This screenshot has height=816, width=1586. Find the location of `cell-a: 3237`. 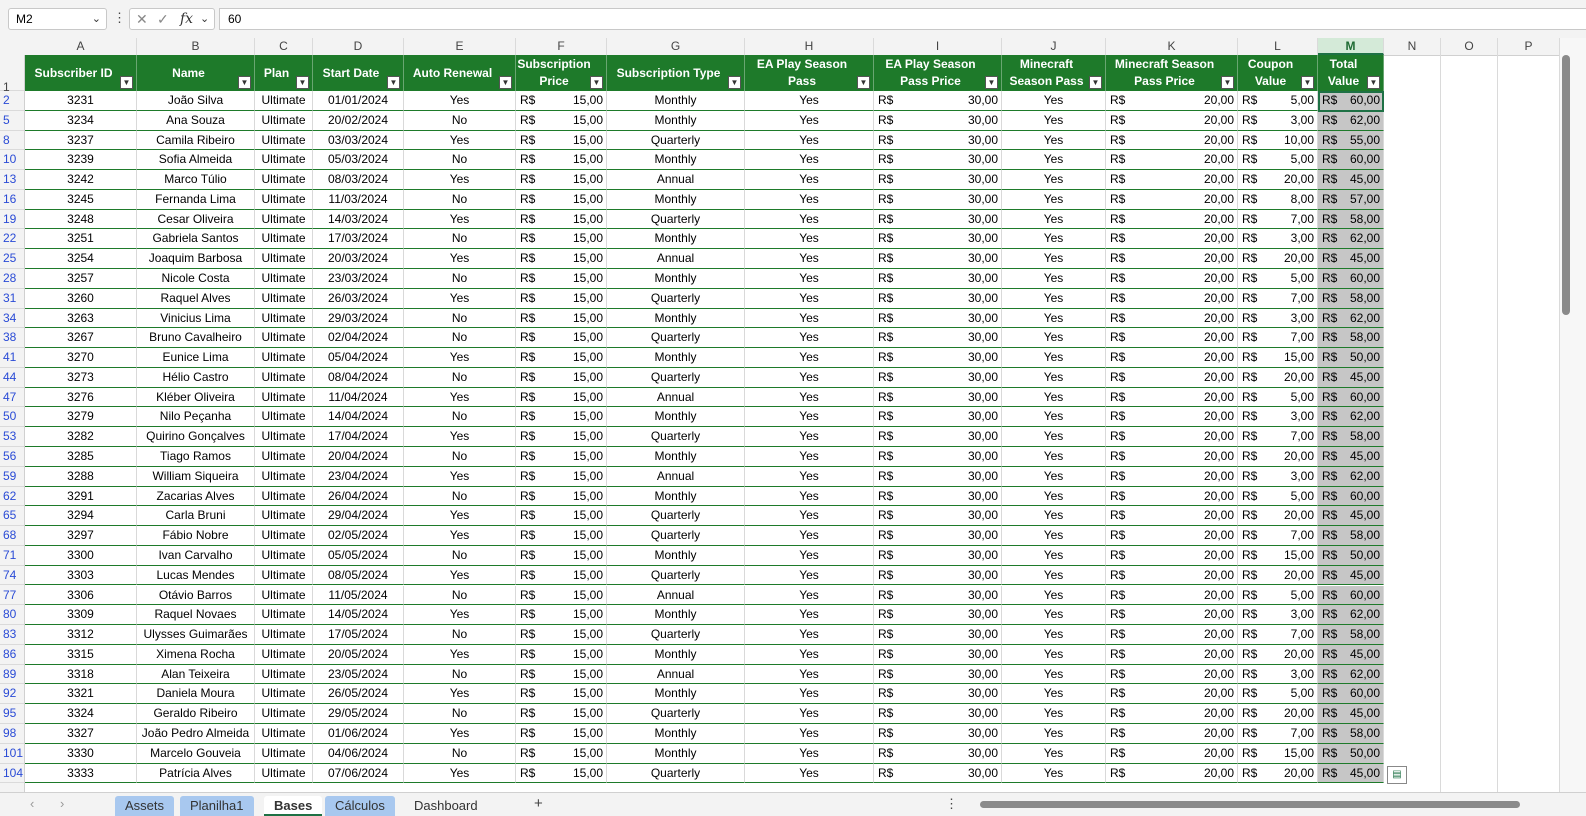

cell-a: 3237 is located at coordinates (81, 140).